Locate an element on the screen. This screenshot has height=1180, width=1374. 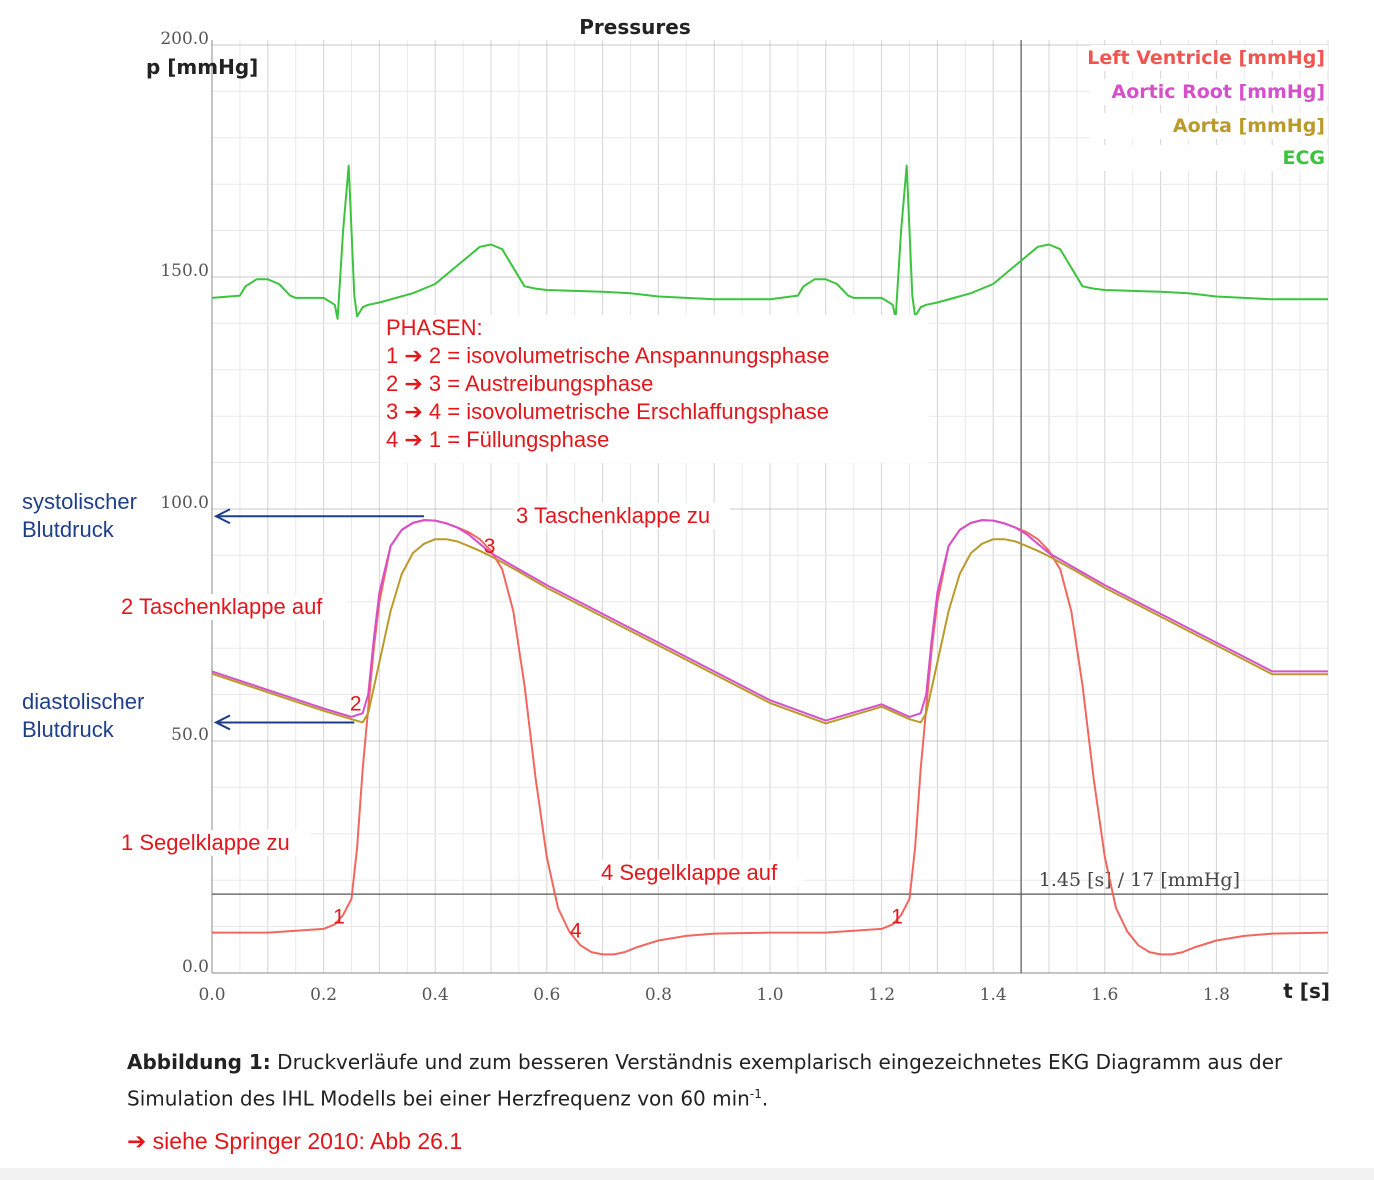
y-tick-label: 150.0 is located at coordinates (184, 271).